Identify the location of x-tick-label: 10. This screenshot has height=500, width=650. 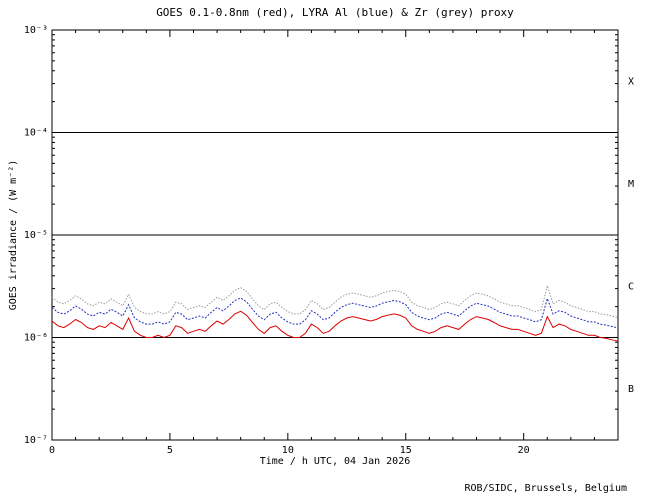
(288, 450).